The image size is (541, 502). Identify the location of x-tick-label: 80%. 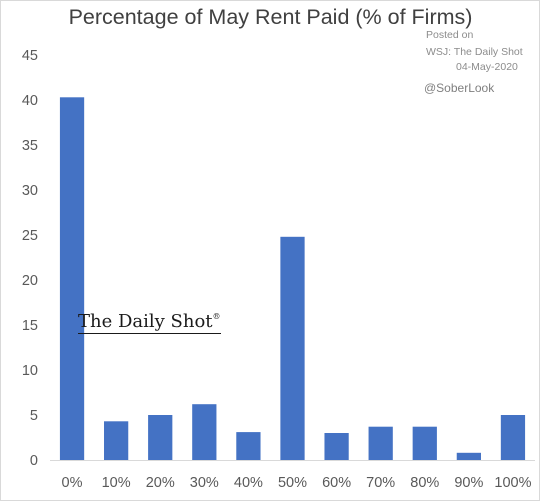
(424, 483).